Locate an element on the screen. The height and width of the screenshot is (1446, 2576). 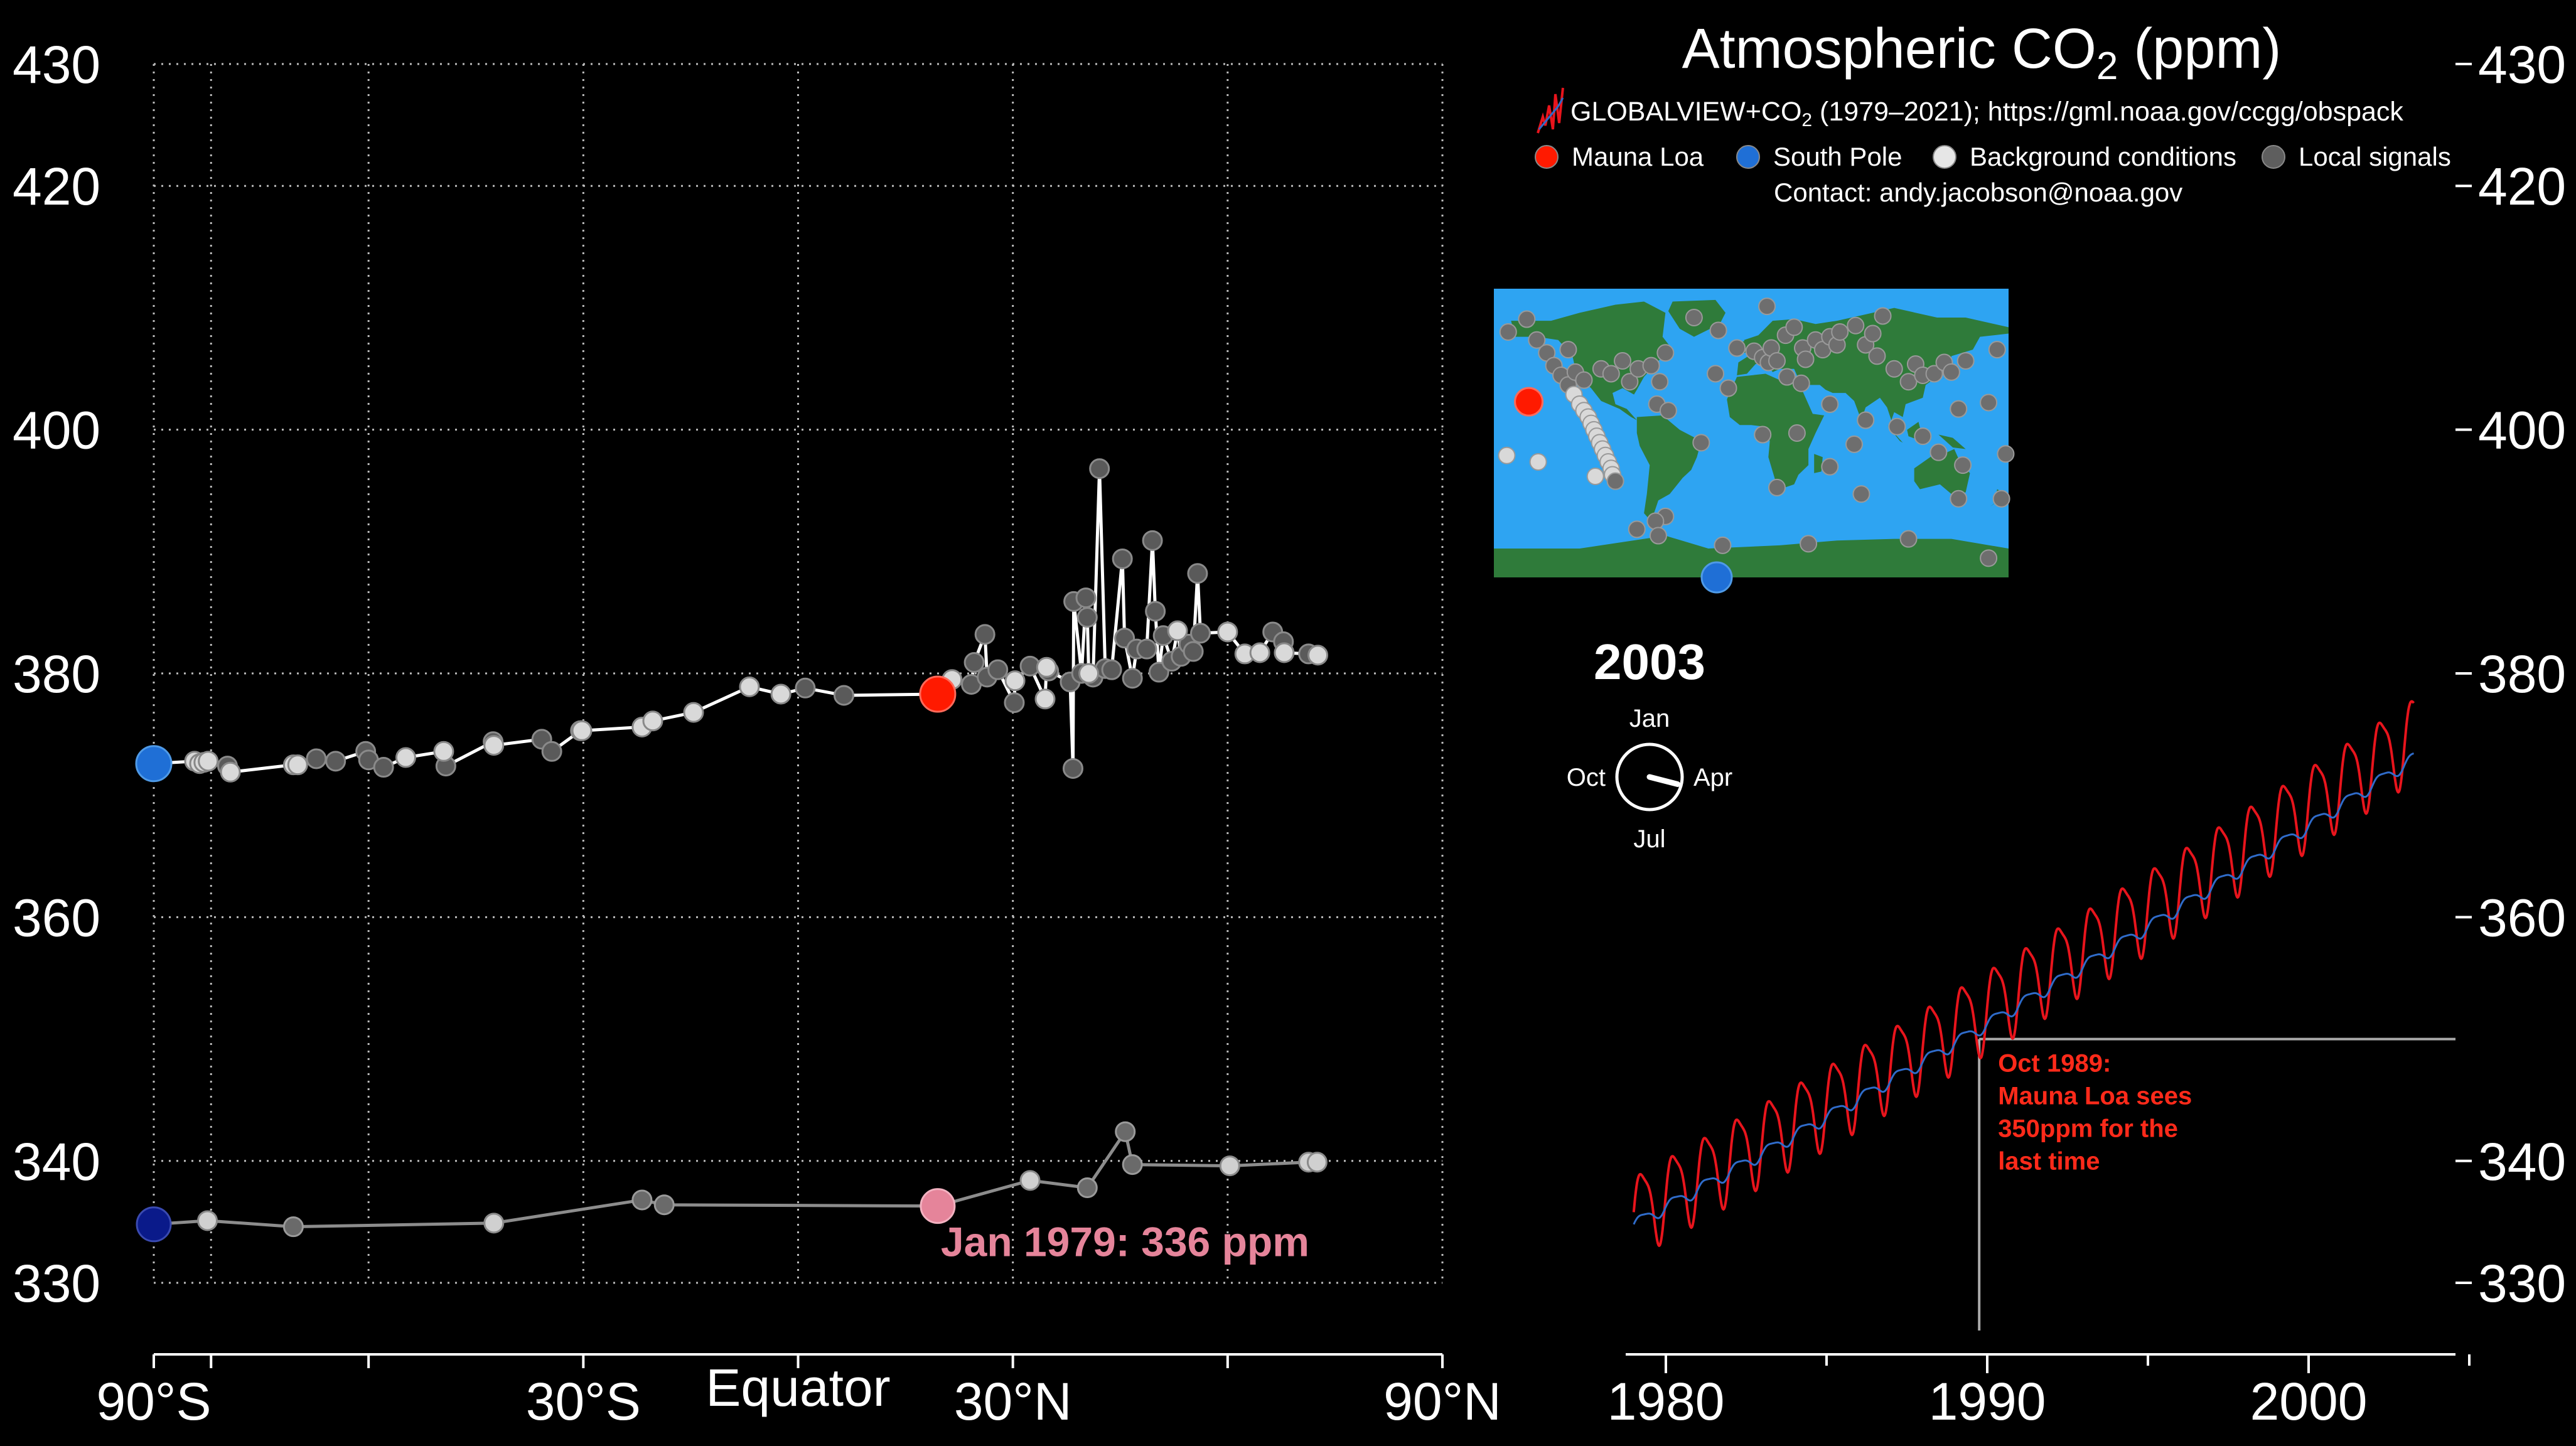
map-south-pole-marker is located at coordinates (1716, 577).